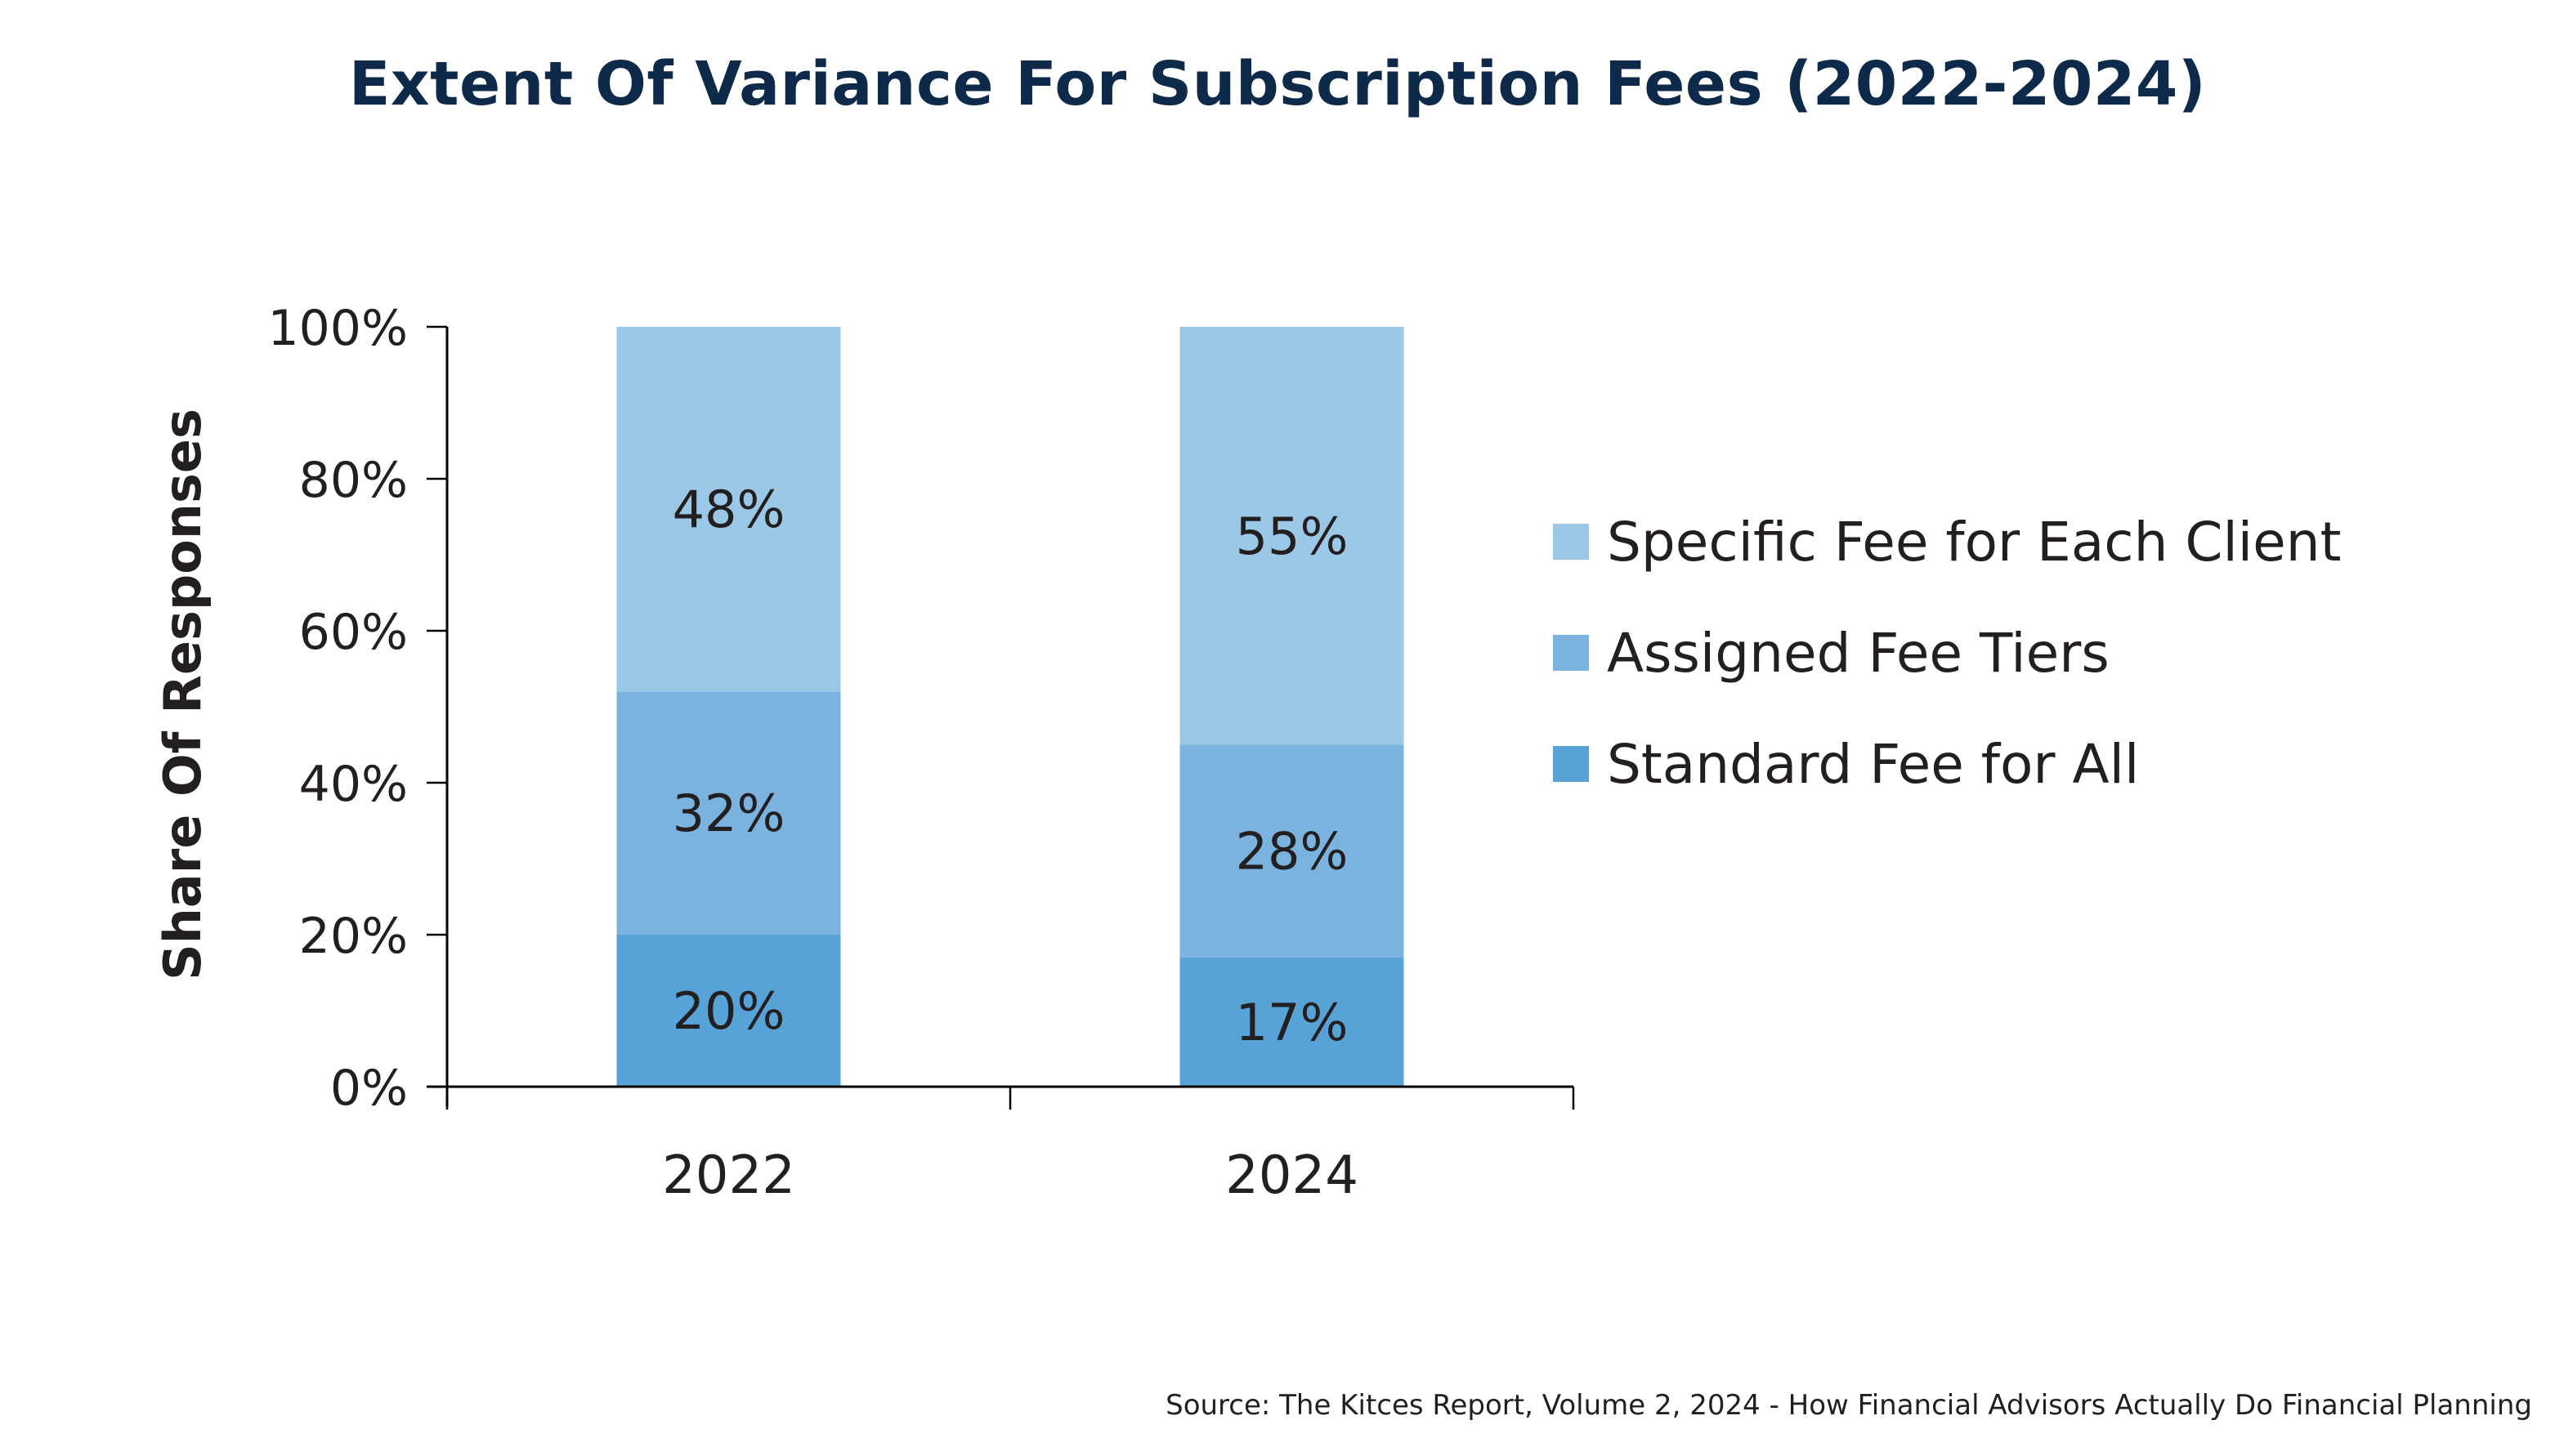 This screenshot has width=2555, height=1456. I want to click on segment-labels: 20% 32% 48% 17% 28% 55%, so click(1011, 766).